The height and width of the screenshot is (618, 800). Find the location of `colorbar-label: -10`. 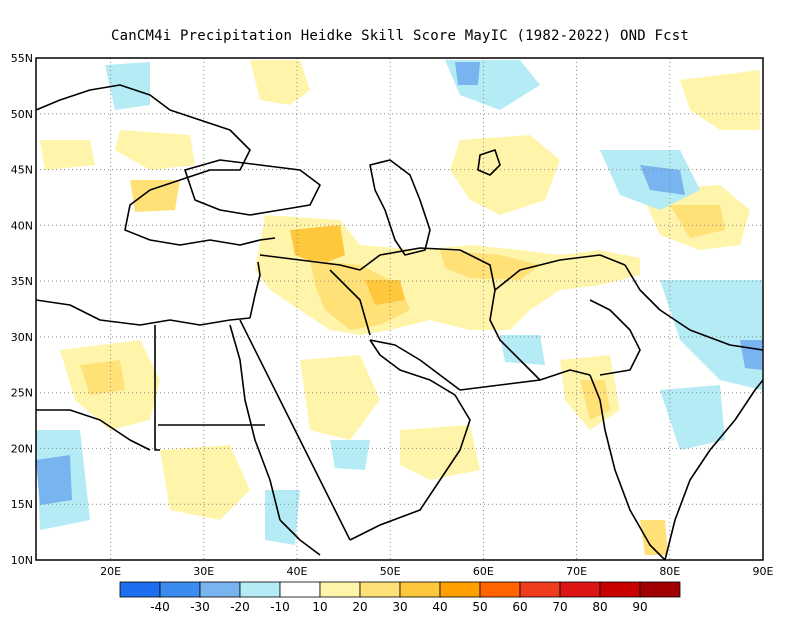

colorbar-label: -10 is located at coordinates (280, 607).